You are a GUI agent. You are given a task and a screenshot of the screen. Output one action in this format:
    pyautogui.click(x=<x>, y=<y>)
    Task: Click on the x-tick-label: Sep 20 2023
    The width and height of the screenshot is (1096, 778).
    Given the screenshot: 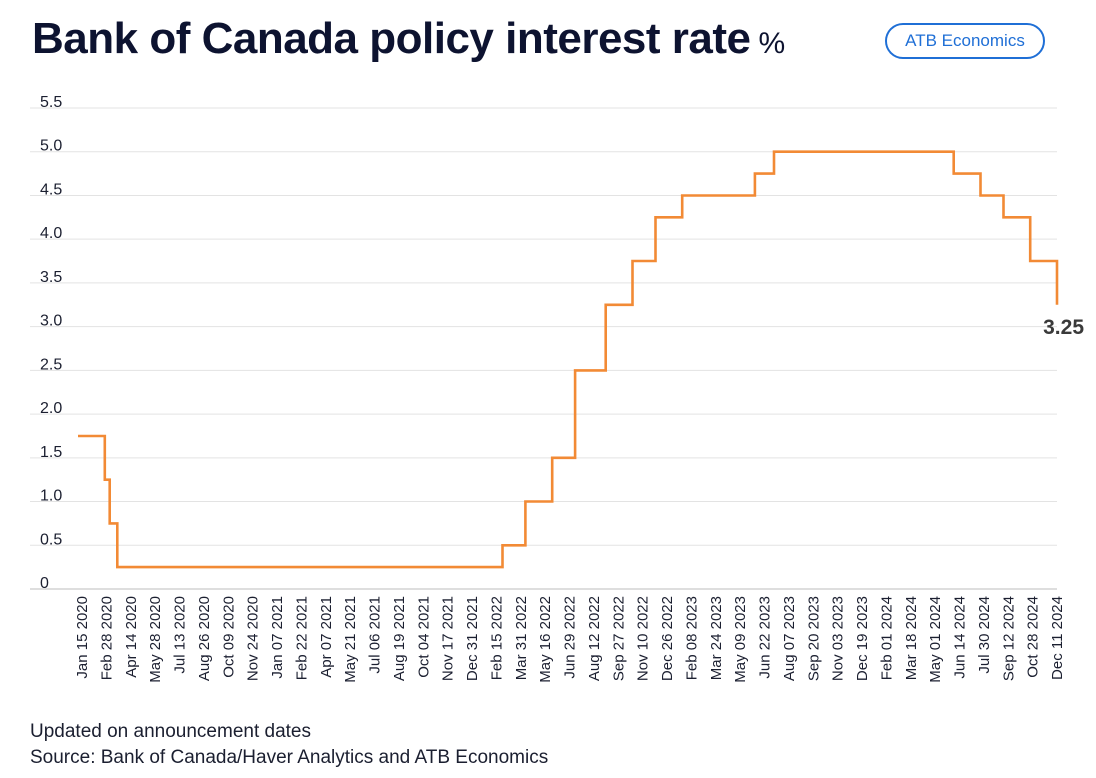 What is the action you would take?
    pyautogui.click(x=813, y=638)
    